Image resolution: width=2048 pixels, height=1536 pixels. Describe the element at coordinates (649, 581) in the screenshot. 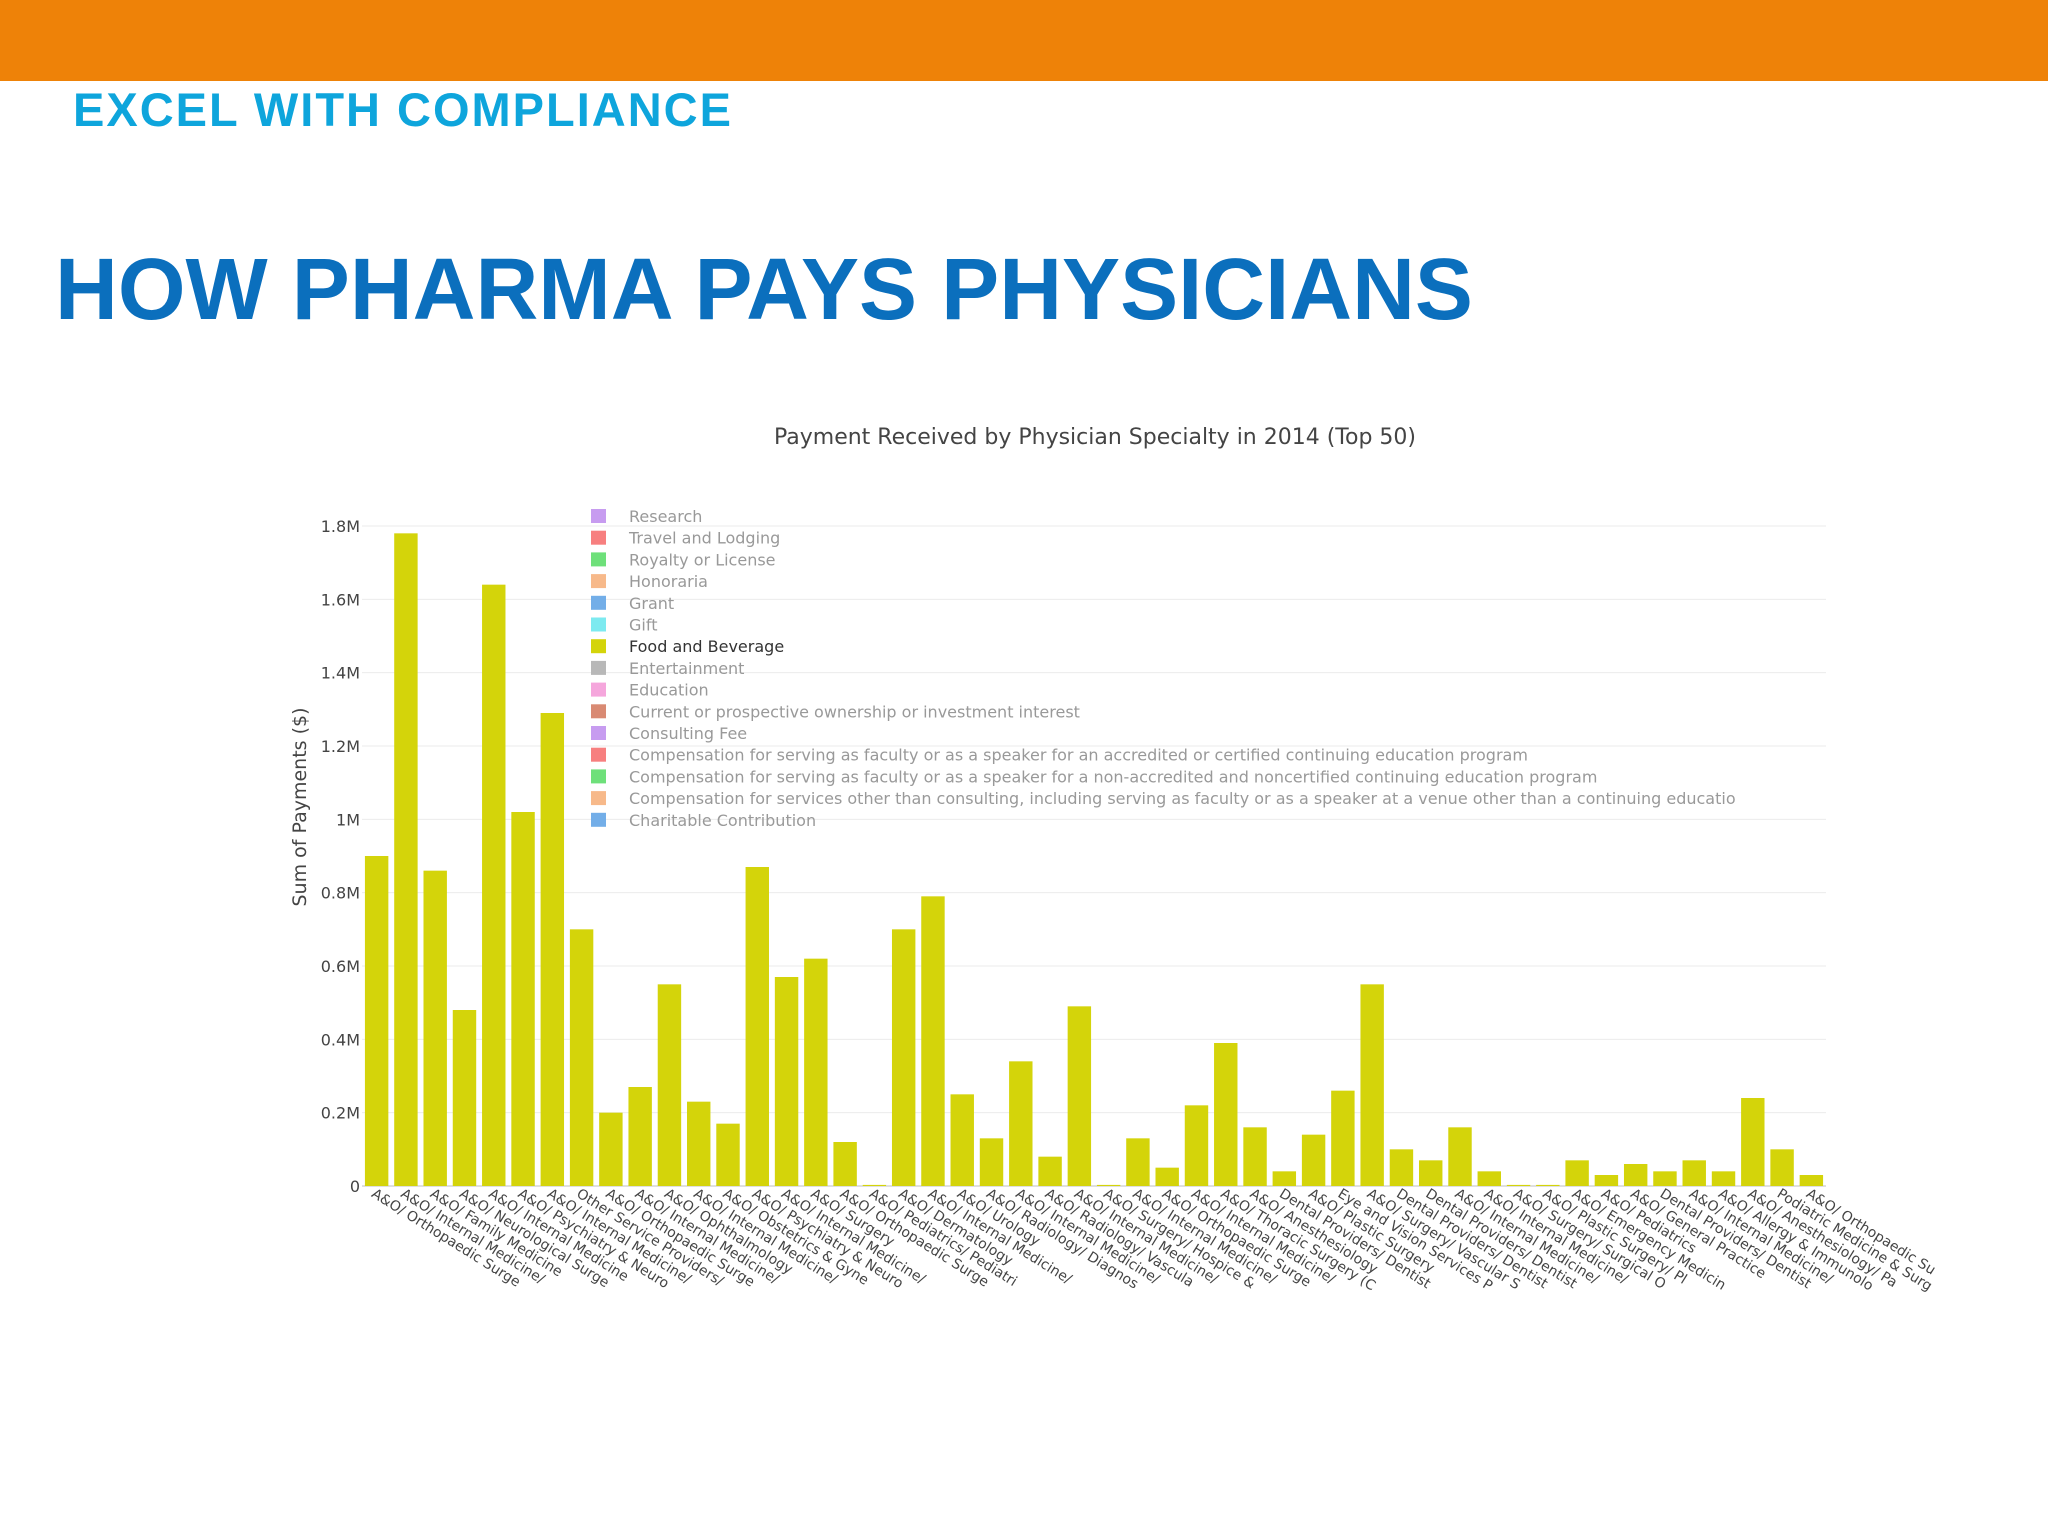

I see `legend-item: Honoraria` at that location.